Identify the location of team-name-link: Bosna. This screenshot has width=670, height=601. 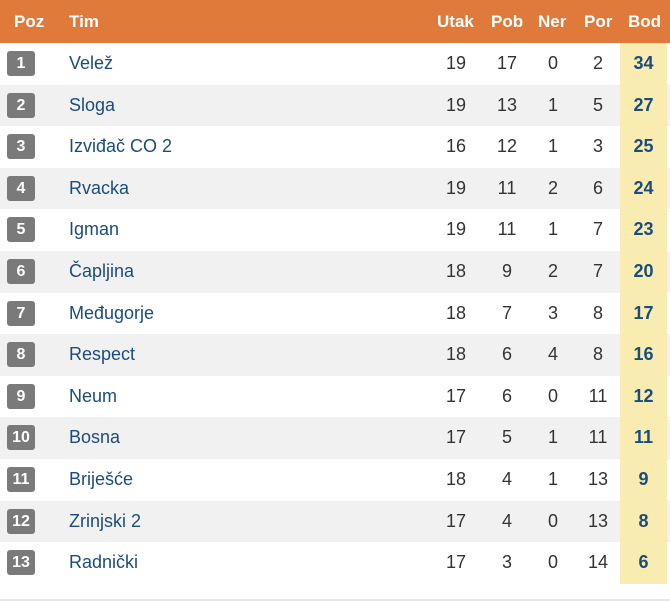
(95, 437).